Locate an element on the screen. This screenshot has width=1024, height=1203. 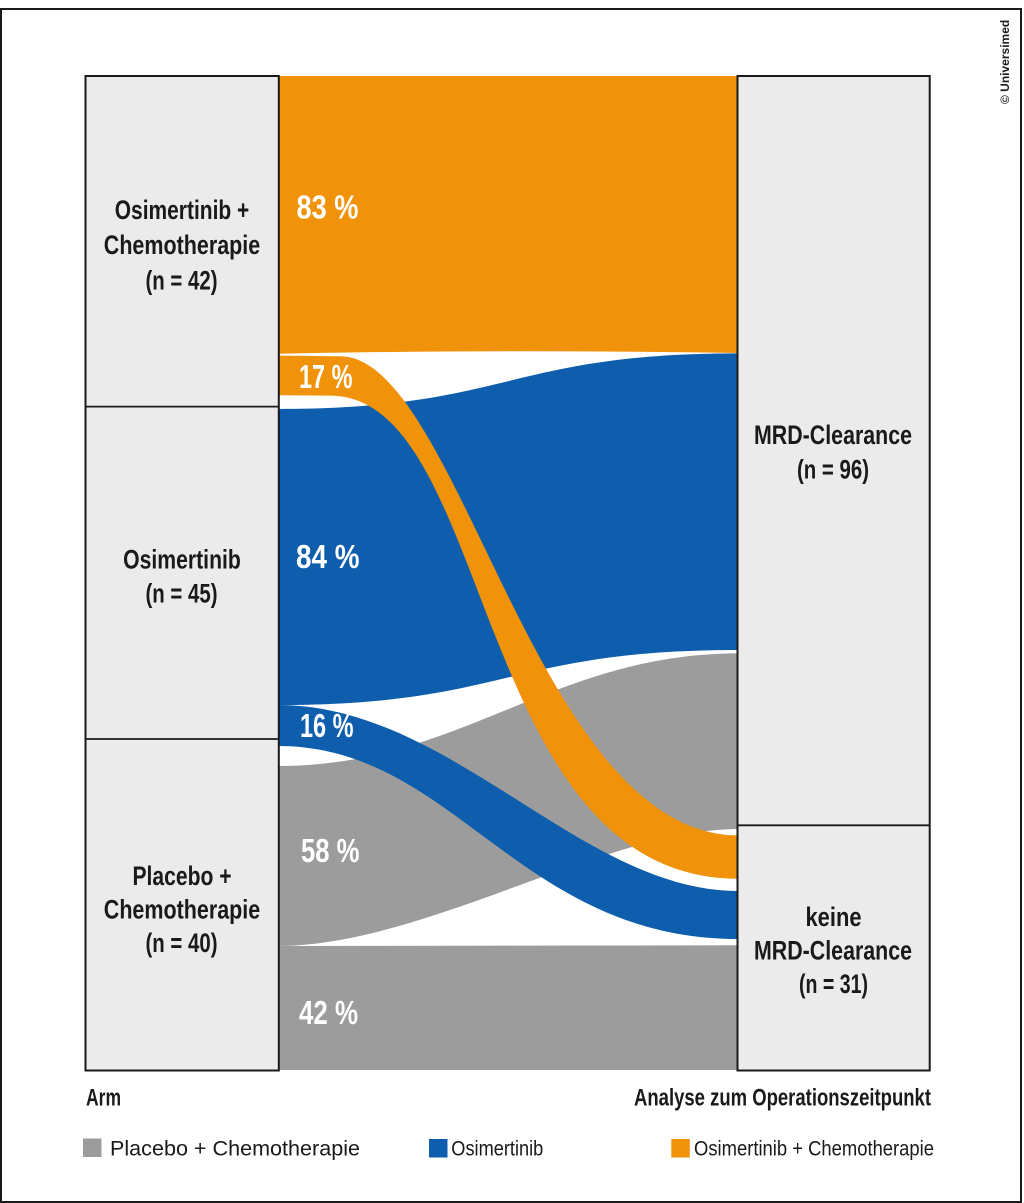
svg-text: (n = 45) is located at coordinates (182, 594).